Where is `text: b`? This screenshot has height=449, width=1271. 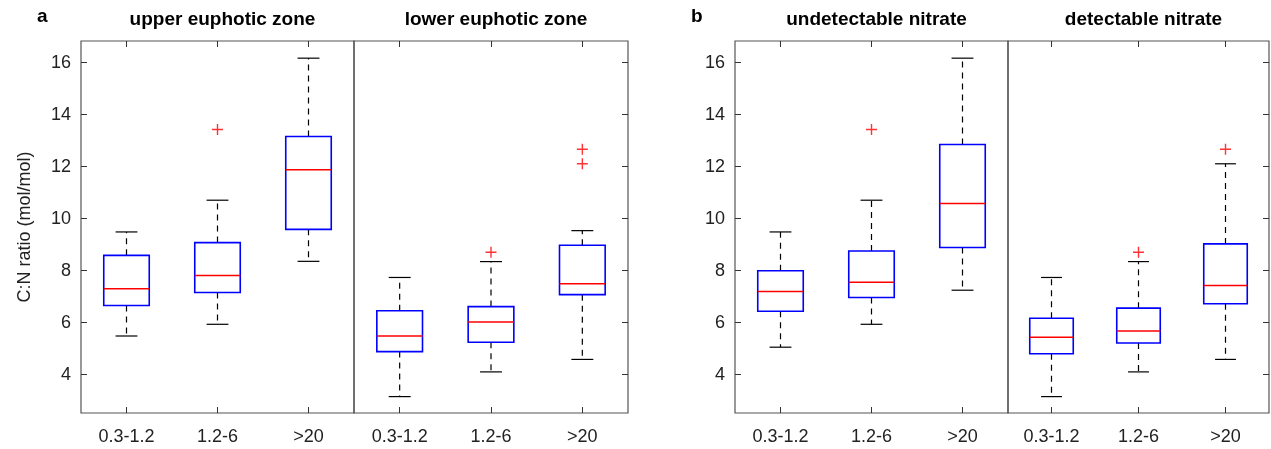 text: b is located at coordinates (697, 15).